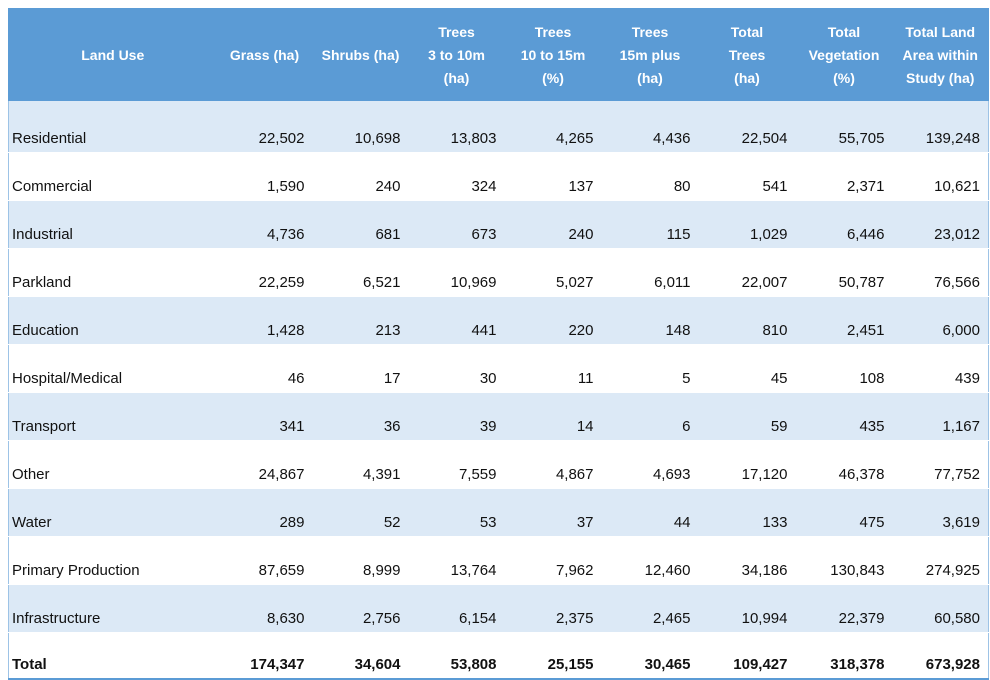 The image size is (990, 680). I want to click on cell-shrubs: 4,391, so click(360, 464).